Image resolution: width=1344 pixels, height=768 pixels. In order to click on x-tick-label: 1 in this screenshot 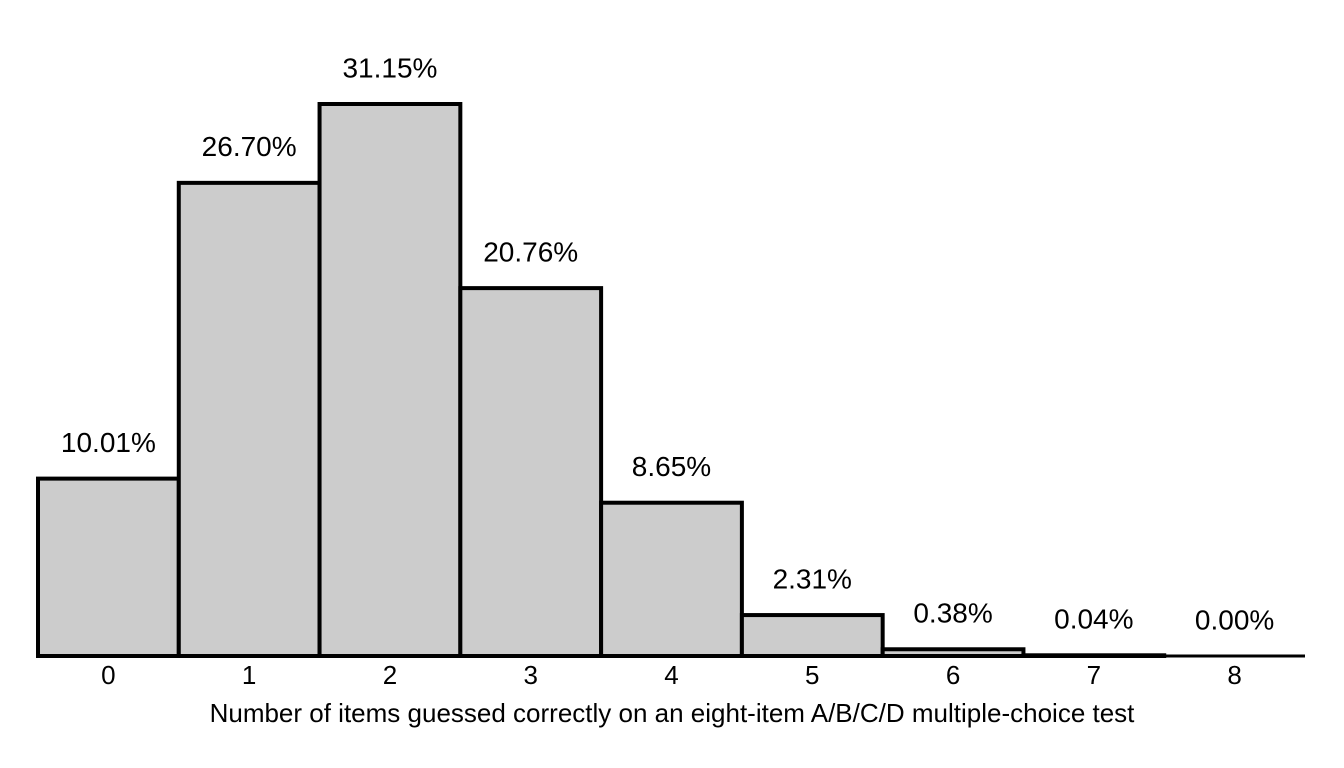, I will do `click(249, 675)`.